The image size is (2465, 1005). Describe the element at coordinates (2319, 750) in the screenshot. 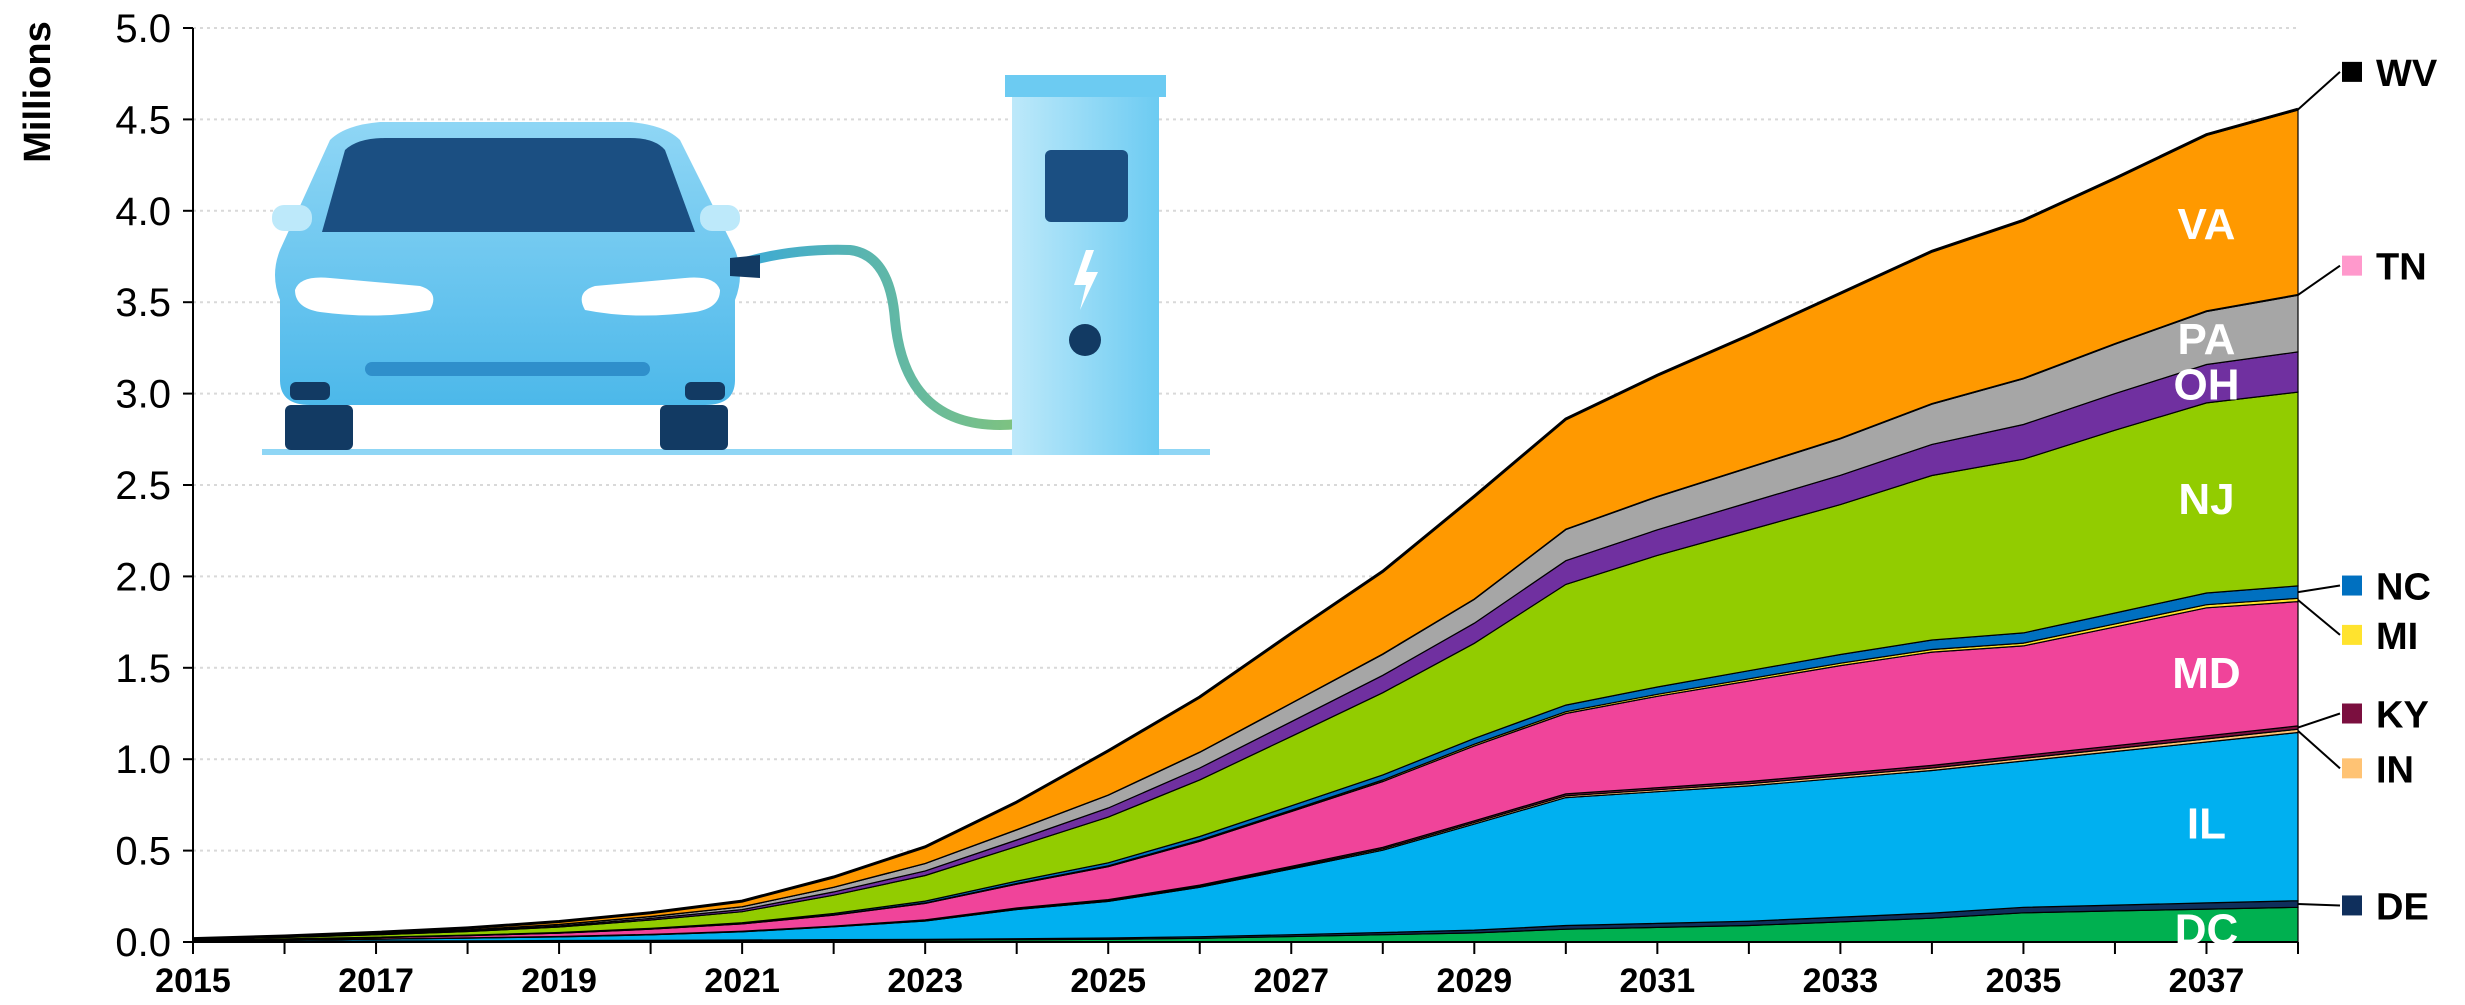

I see `leader-line-in` at that location.